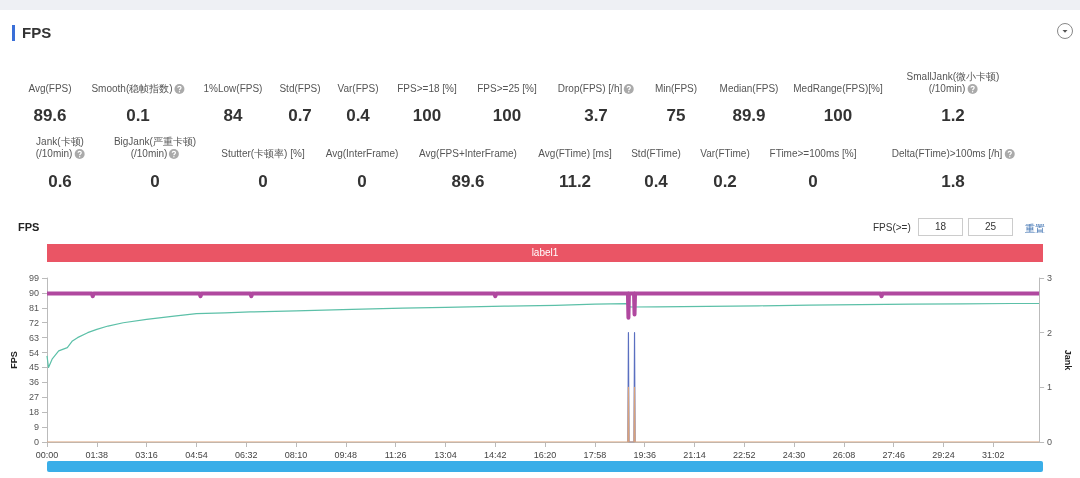 Image resolution: width=1080 pixels, height=478 pixels. What do you see at coordinates (1050, 332) in the screenshot?
I see `y2-tick-label: 2` at bounding box center [1050, 332].